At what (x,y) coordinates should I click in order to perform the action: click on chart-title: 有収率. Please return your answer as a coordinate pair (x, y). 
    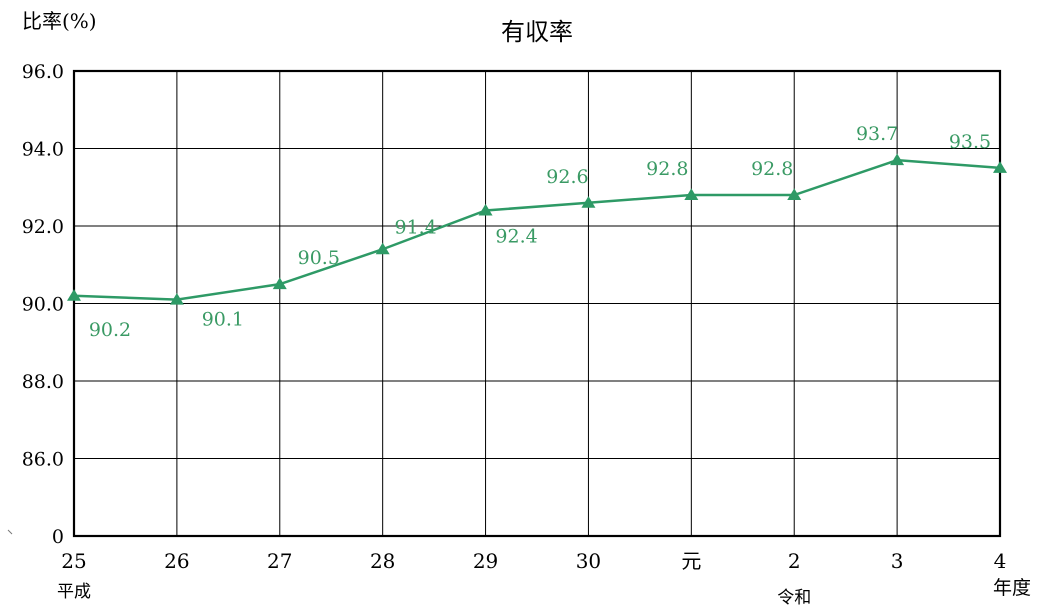
    Looking at the image, I should click on (537, 32).